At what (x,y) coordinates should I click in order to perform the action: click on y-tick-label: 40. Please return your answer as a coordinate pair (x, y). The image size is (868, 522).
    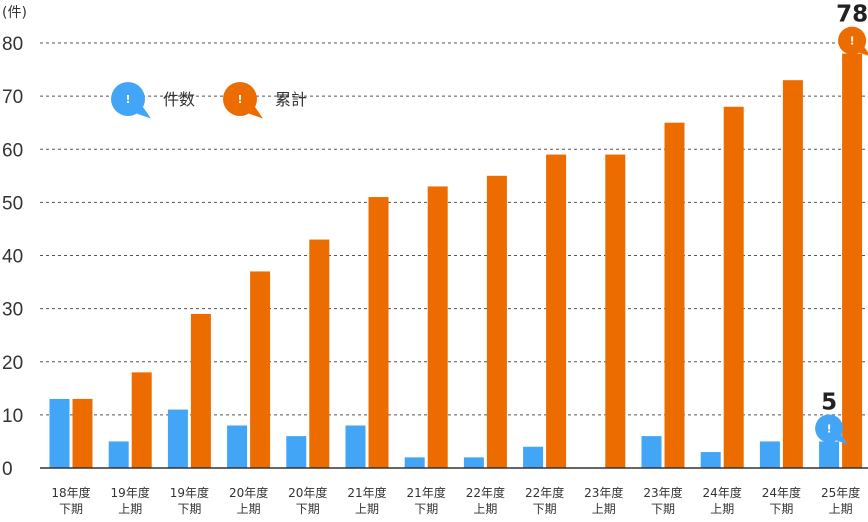
    Looking at the image, I should click on (12, 257).